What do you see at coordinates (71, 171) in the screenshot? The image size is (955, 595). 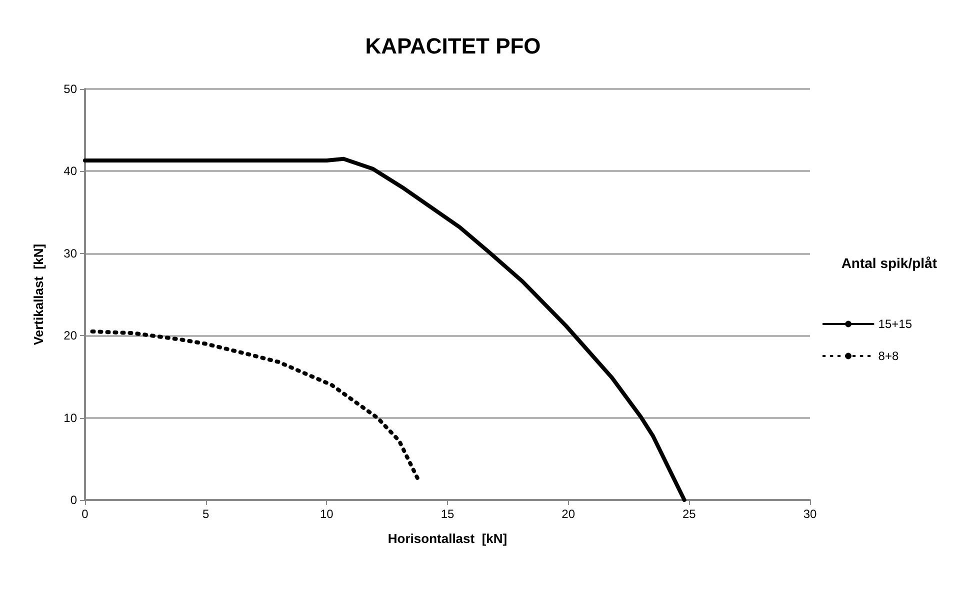 I see `y-tick-label: 40` at bounding box center [71, 171].